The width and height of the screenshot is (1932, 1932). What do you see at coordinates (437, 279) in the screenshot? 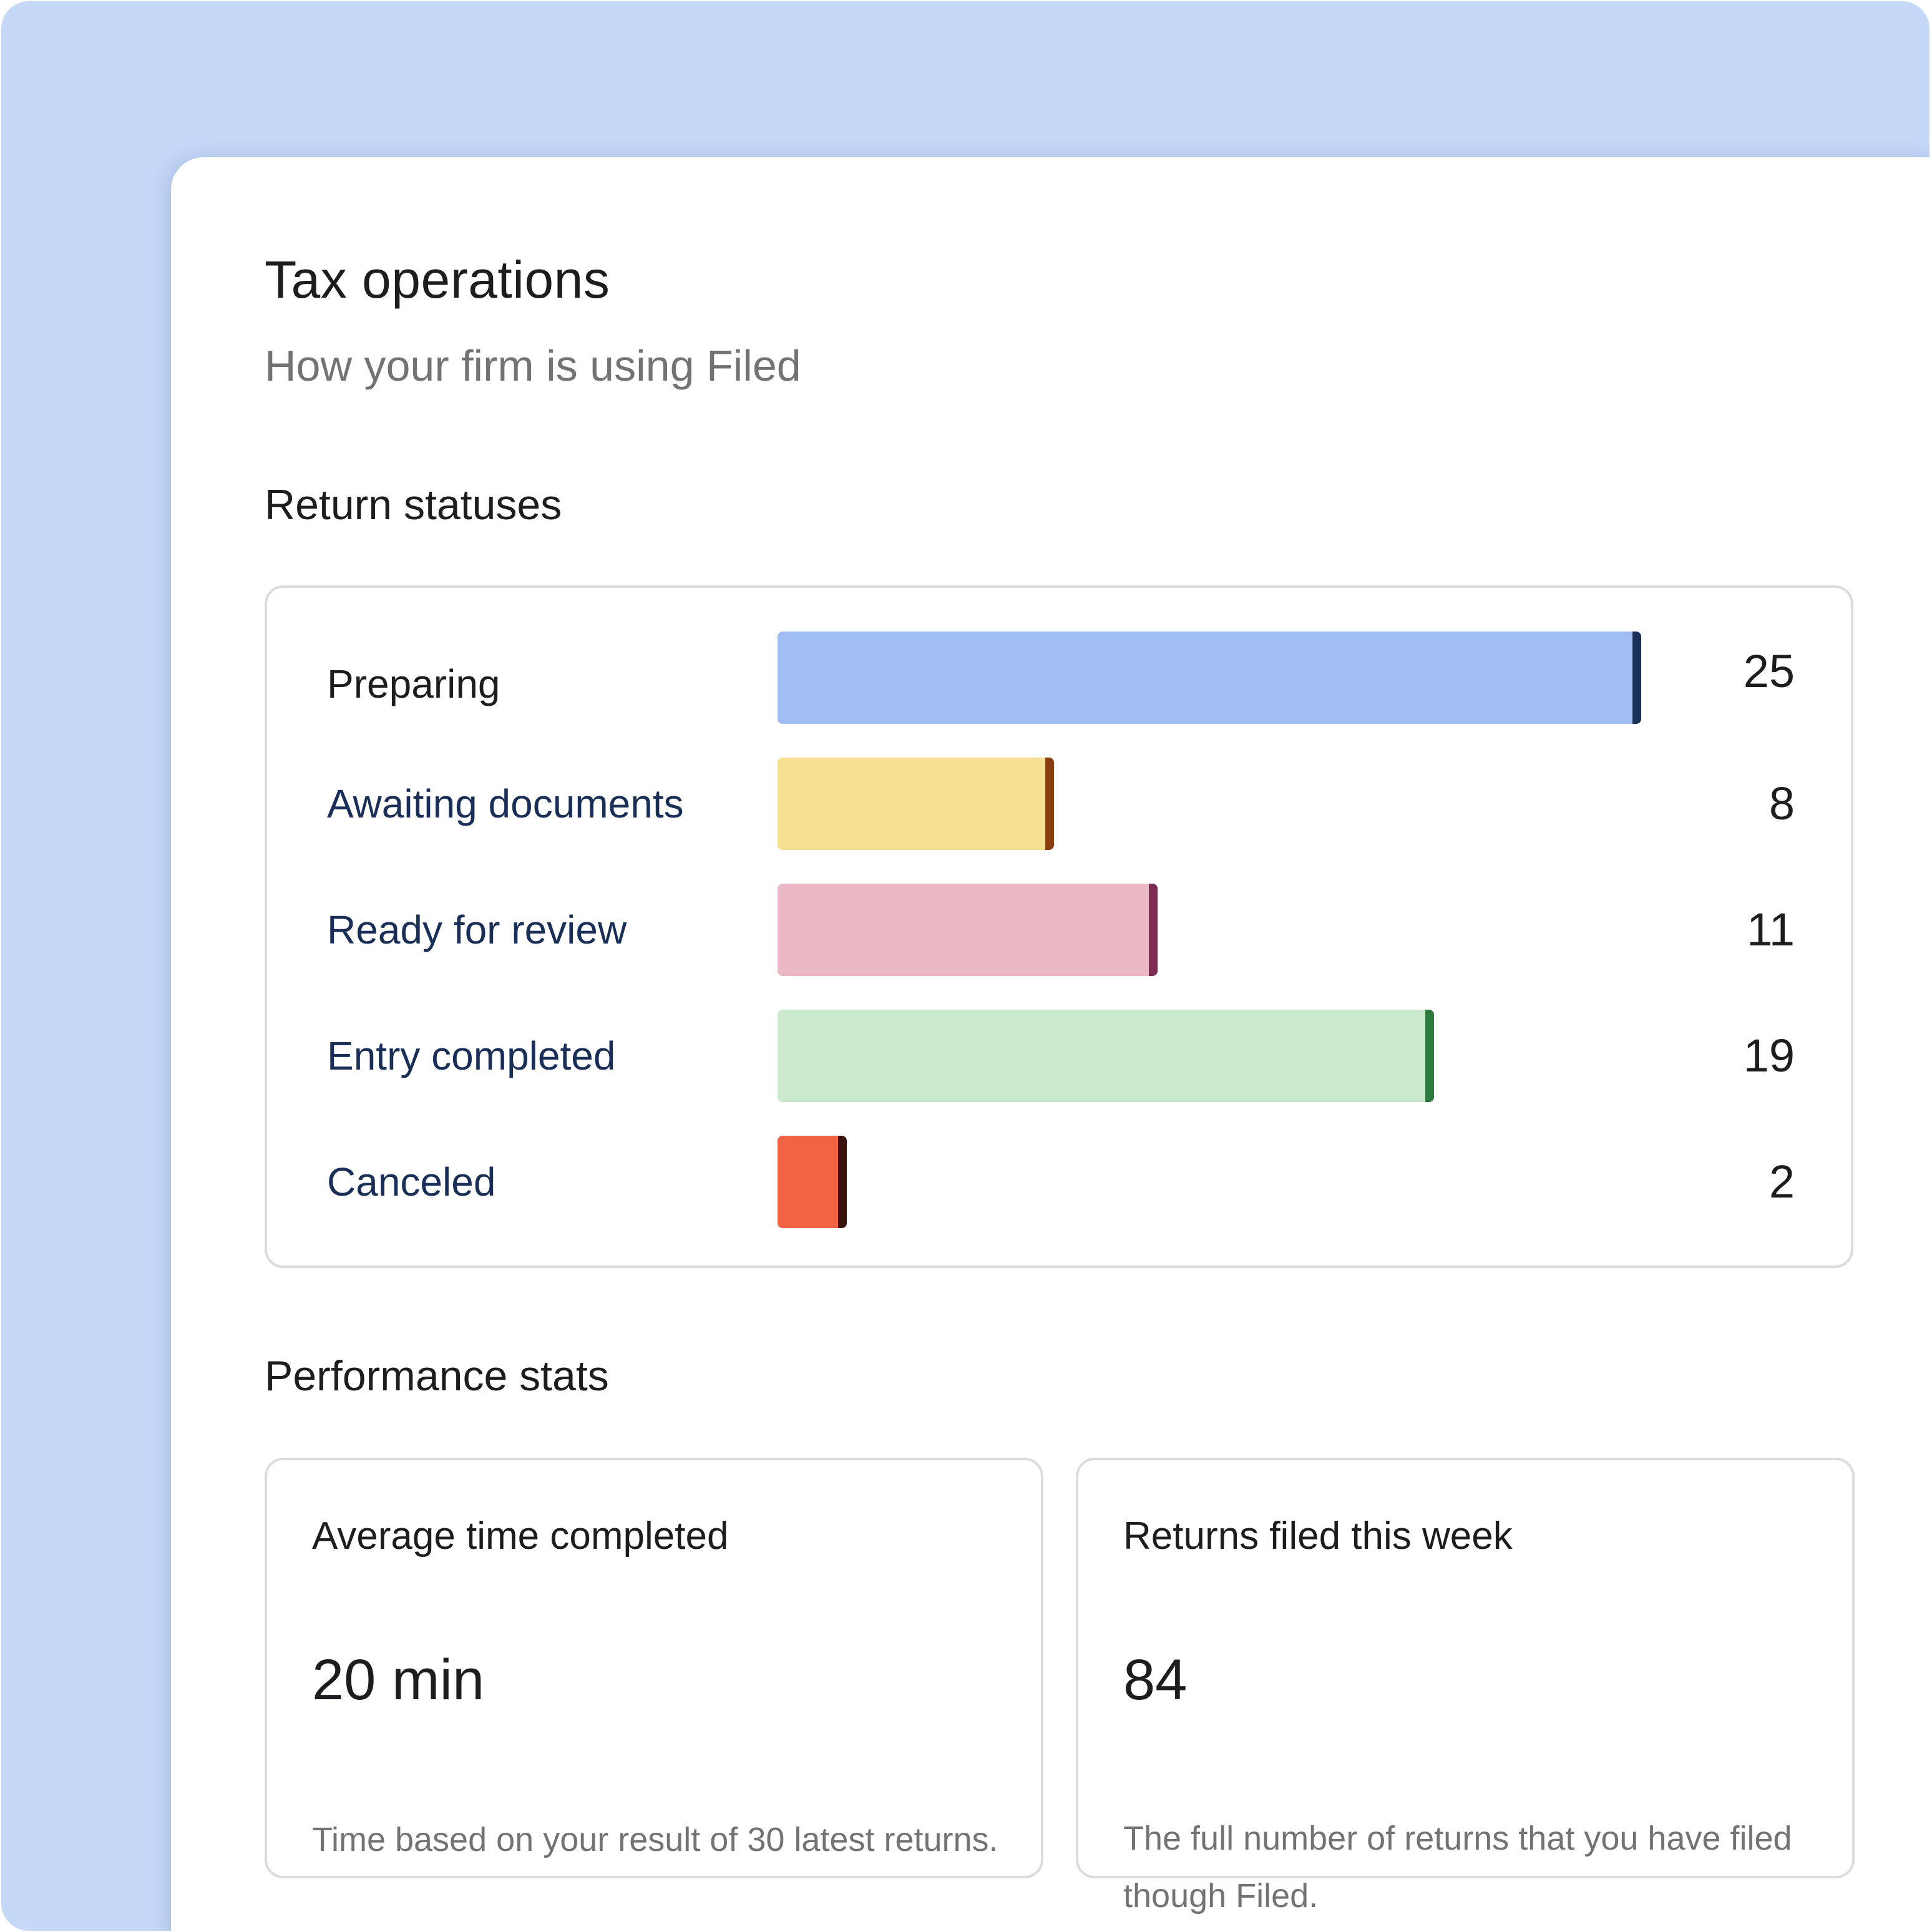
I see `page-title: Tax operations` at bounding box center [437, 279].